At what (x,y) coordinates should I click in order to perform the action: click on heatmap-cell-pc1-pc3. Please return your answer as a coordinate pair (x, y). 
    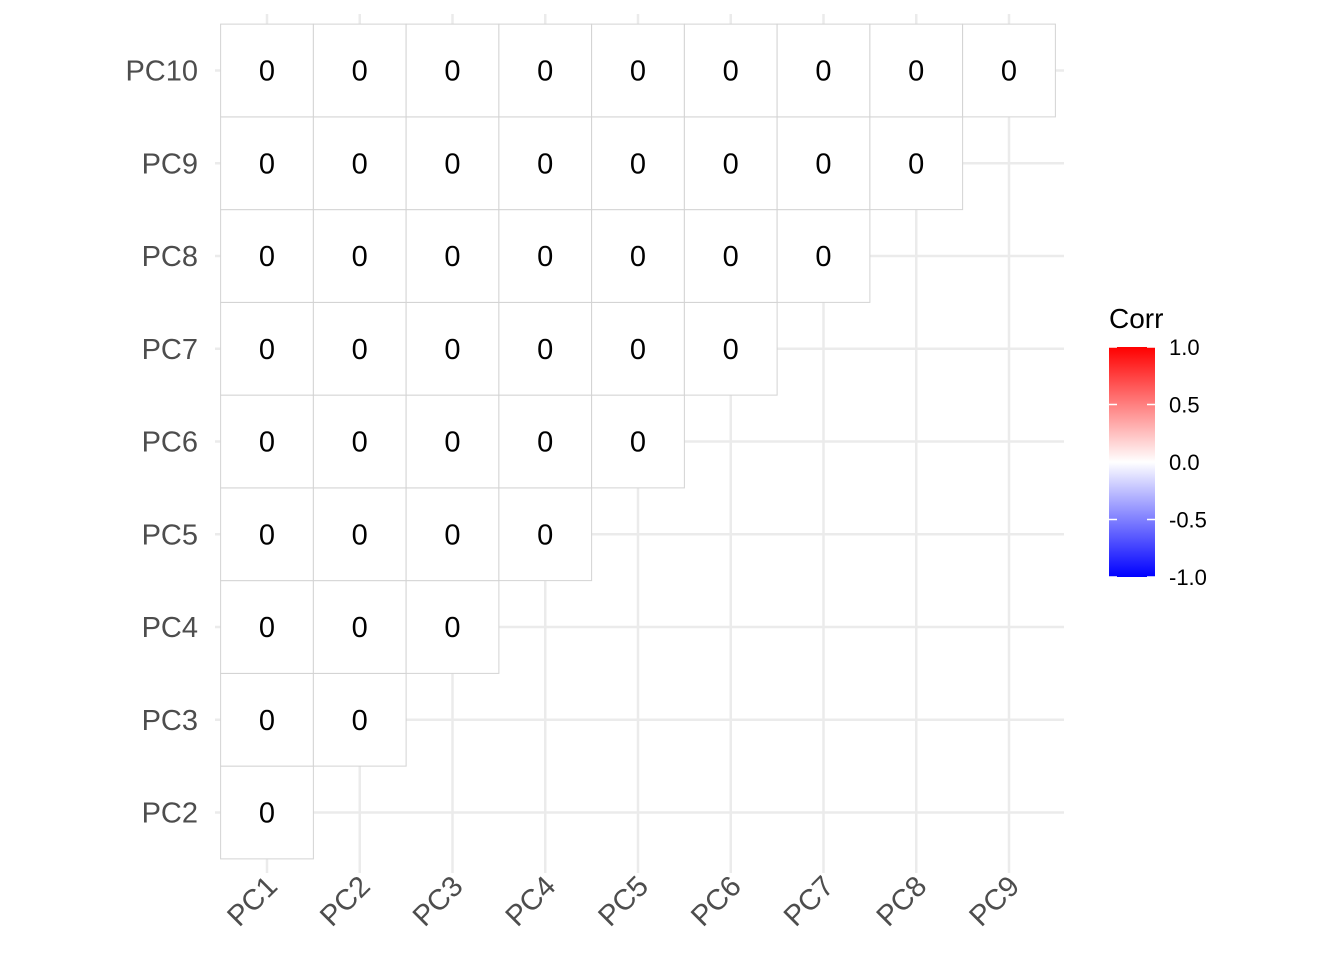
    Looking at the image, I should click on (267, 719).